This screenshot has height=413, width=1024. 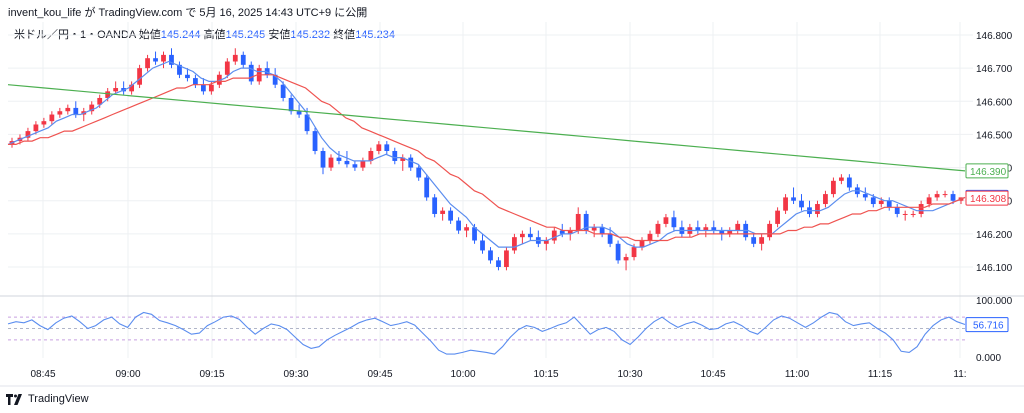 I want to click on tradingview-watermark: TradingView, so click(x=47, y=399).